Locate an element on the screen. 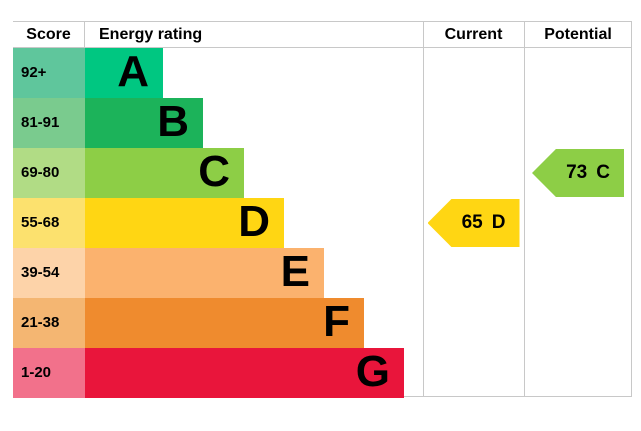  band-letter: F is located at coordinates (336, 321).